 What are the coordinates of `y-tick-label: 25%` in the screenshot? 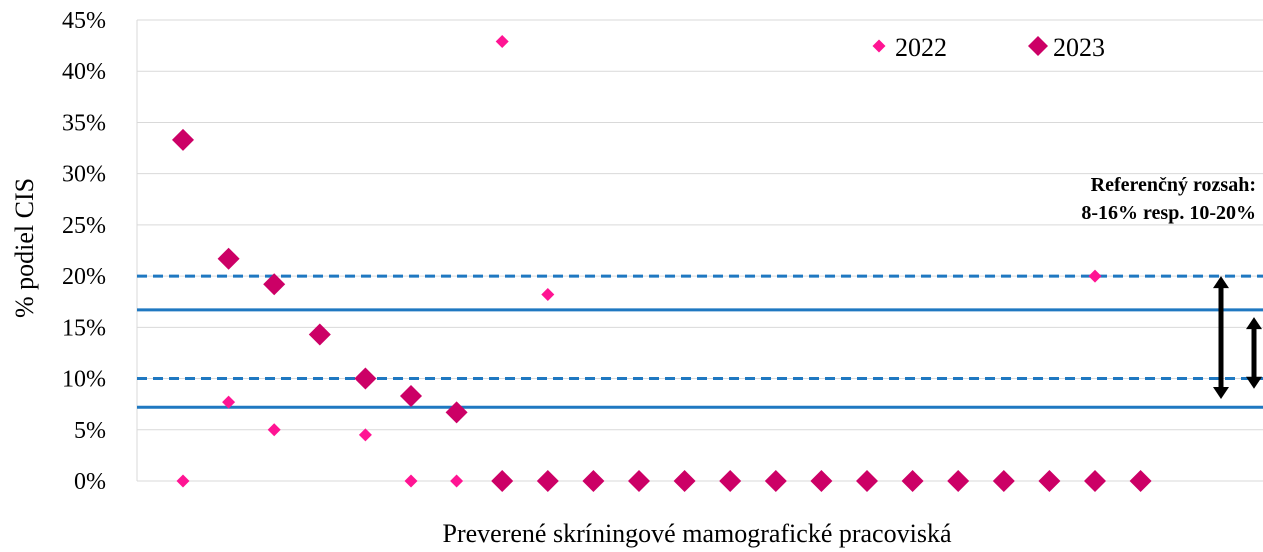 It's located at (84, 226).